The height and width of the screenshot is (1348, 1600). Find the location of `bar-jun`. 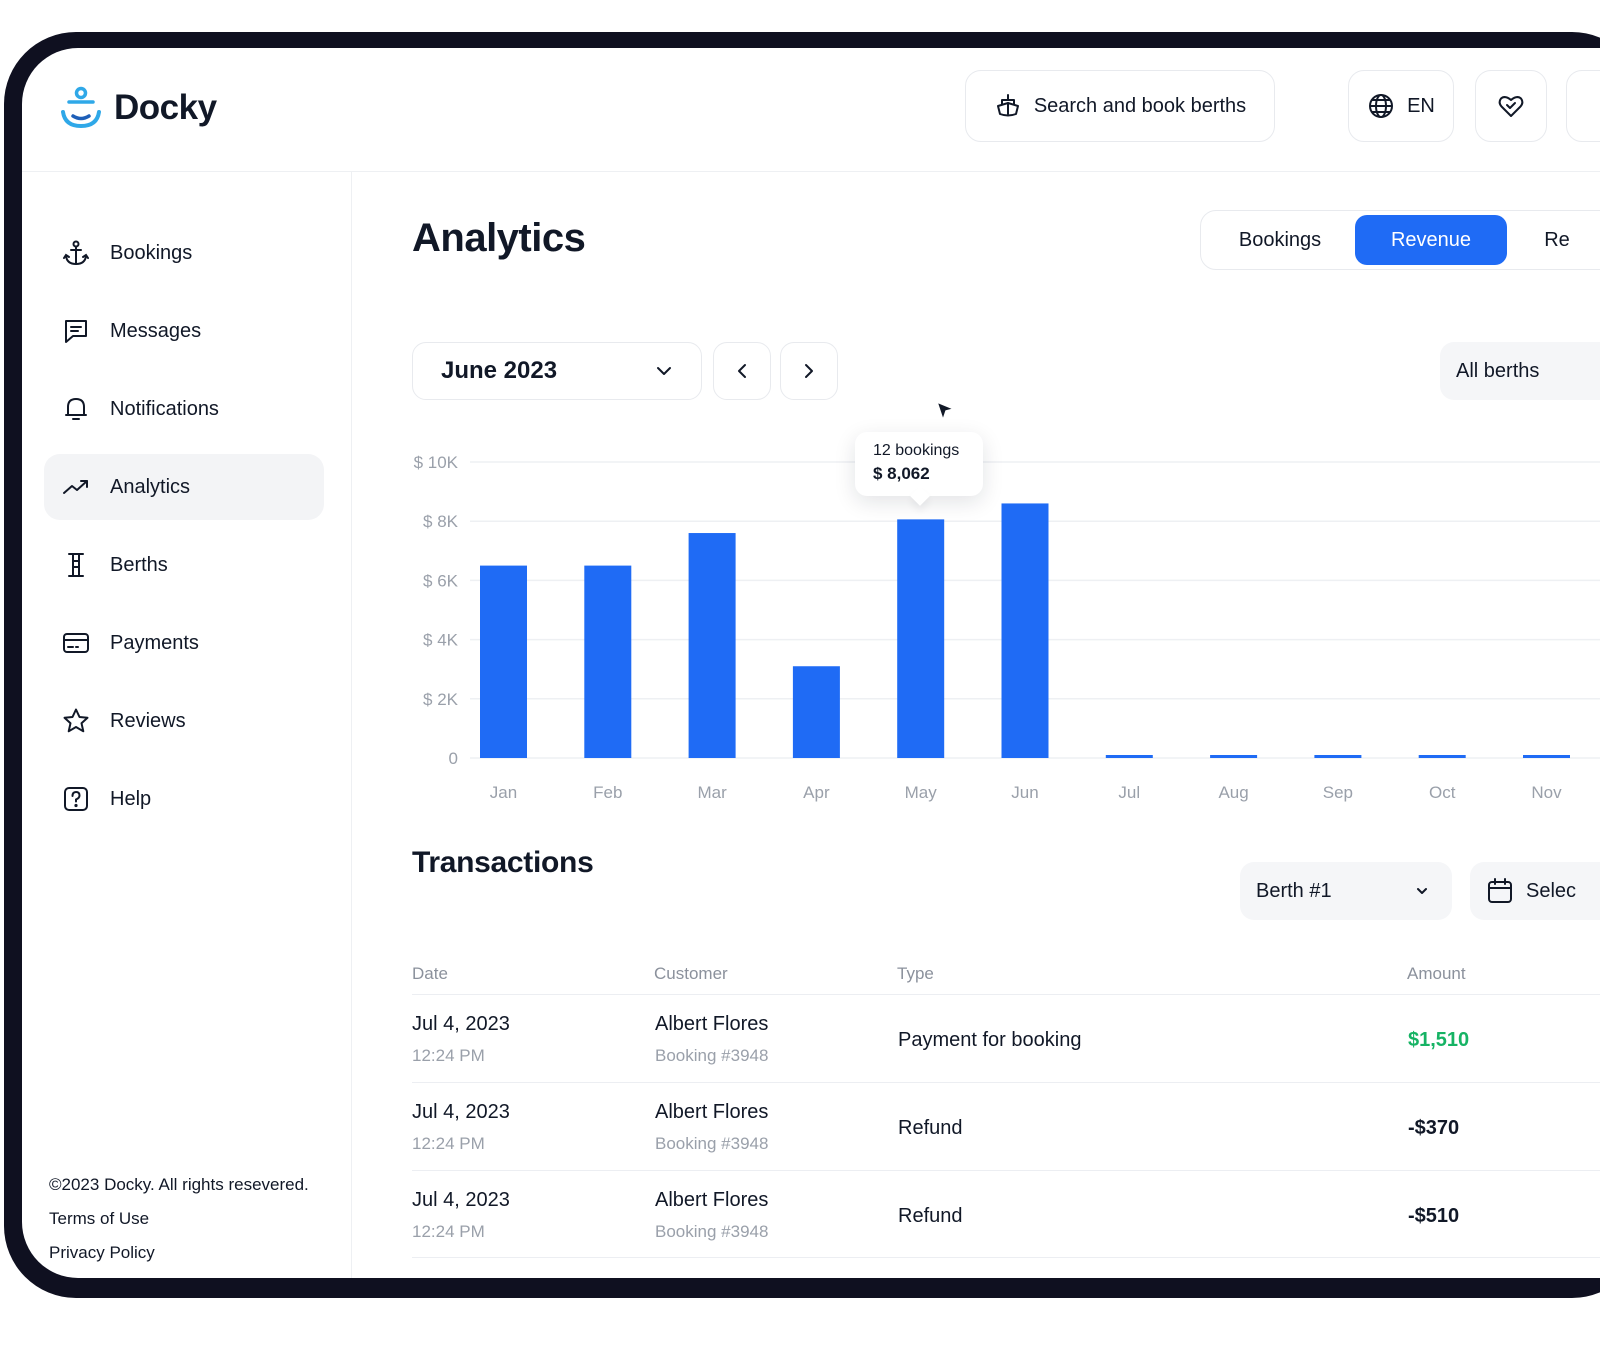

bar-jun is located at coordinates (1025, 630).